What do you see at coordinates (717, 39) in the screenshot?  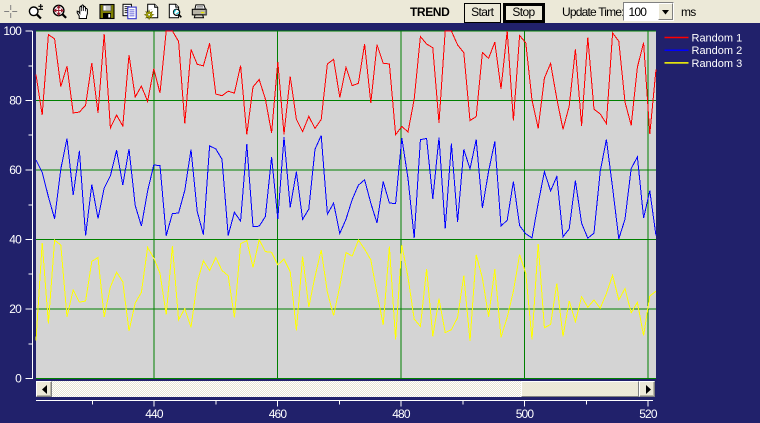 I see `svg-text: Random 1` at bounding box center [717, 39].